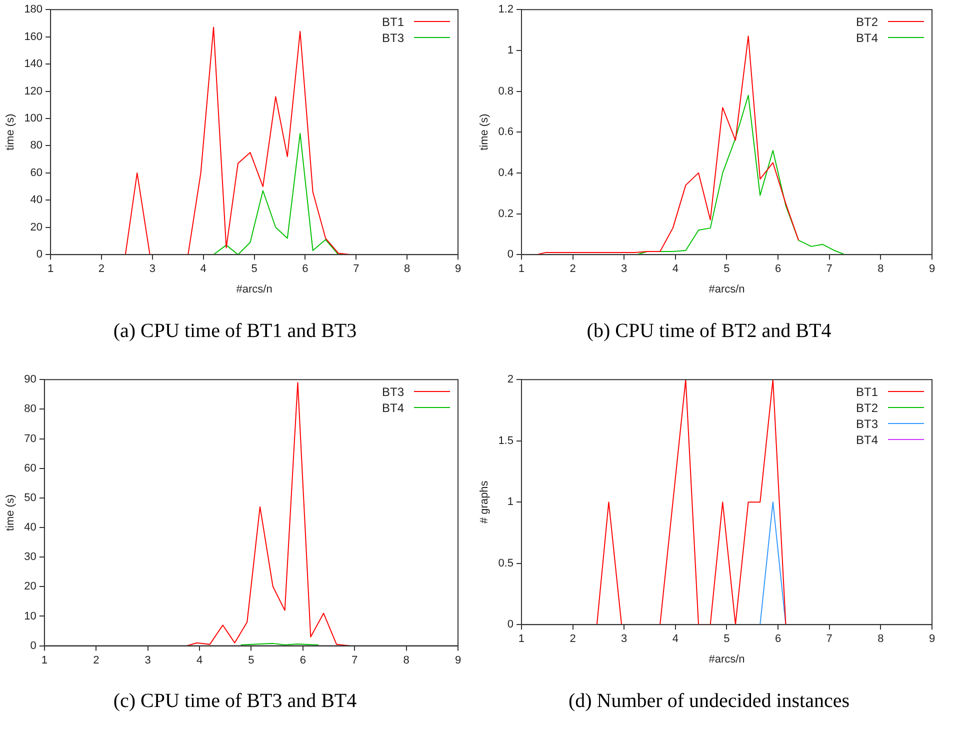 The width and height of the screenshot is (963, 740). Describe the element at coordinates (33, 118) in the screenshot. I see `y-tick-label: 100` at that location.